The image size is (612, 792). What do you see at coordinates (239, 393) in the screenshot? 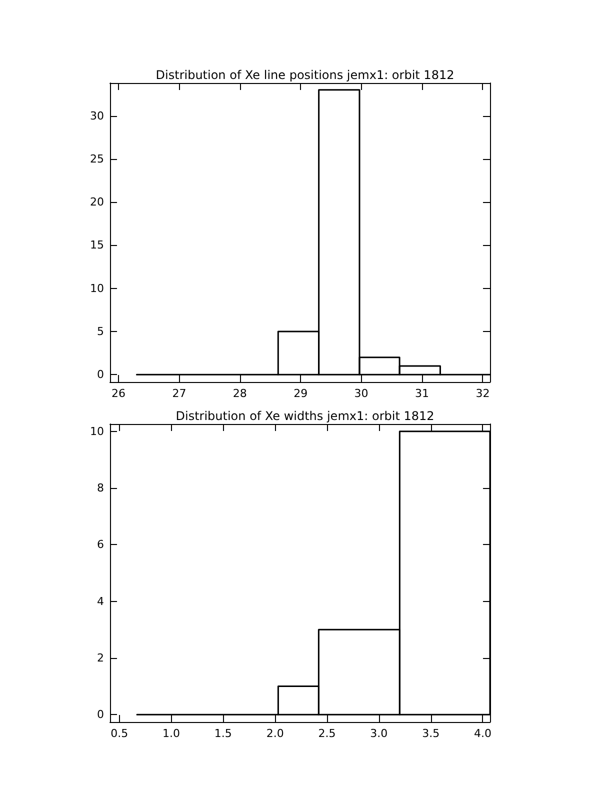
I see `x-tick-label: 28` at bounding box center [239, 393].